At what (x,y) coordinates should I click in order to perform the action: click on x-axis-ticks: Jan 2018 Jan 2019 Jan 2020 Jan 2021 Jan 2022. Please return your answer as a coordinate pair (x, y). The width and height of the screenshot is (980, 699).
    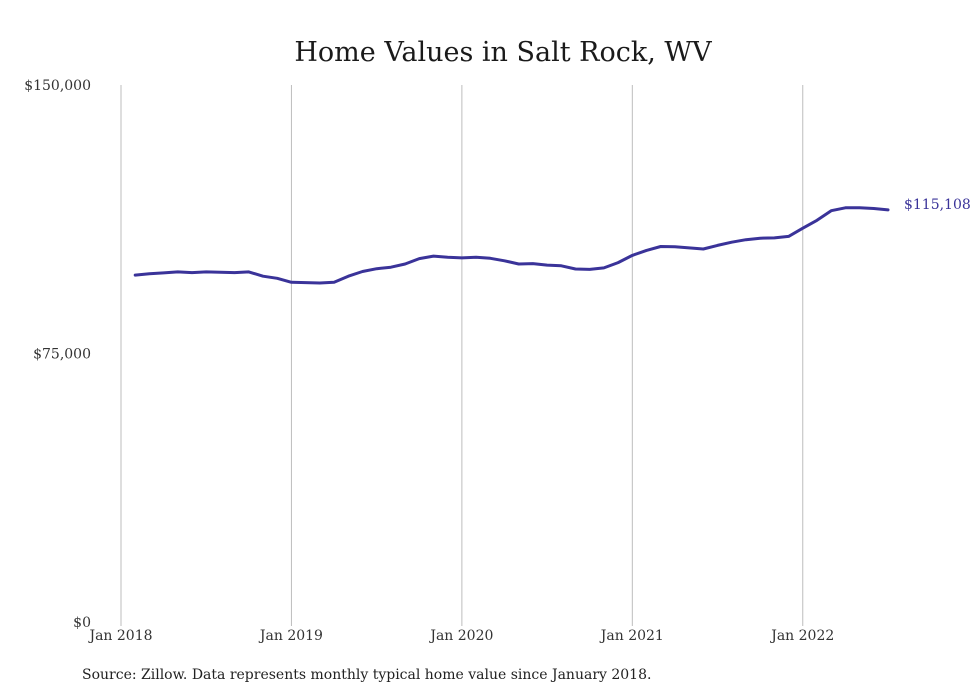
    Looking at the image, I should click on (460, 636).